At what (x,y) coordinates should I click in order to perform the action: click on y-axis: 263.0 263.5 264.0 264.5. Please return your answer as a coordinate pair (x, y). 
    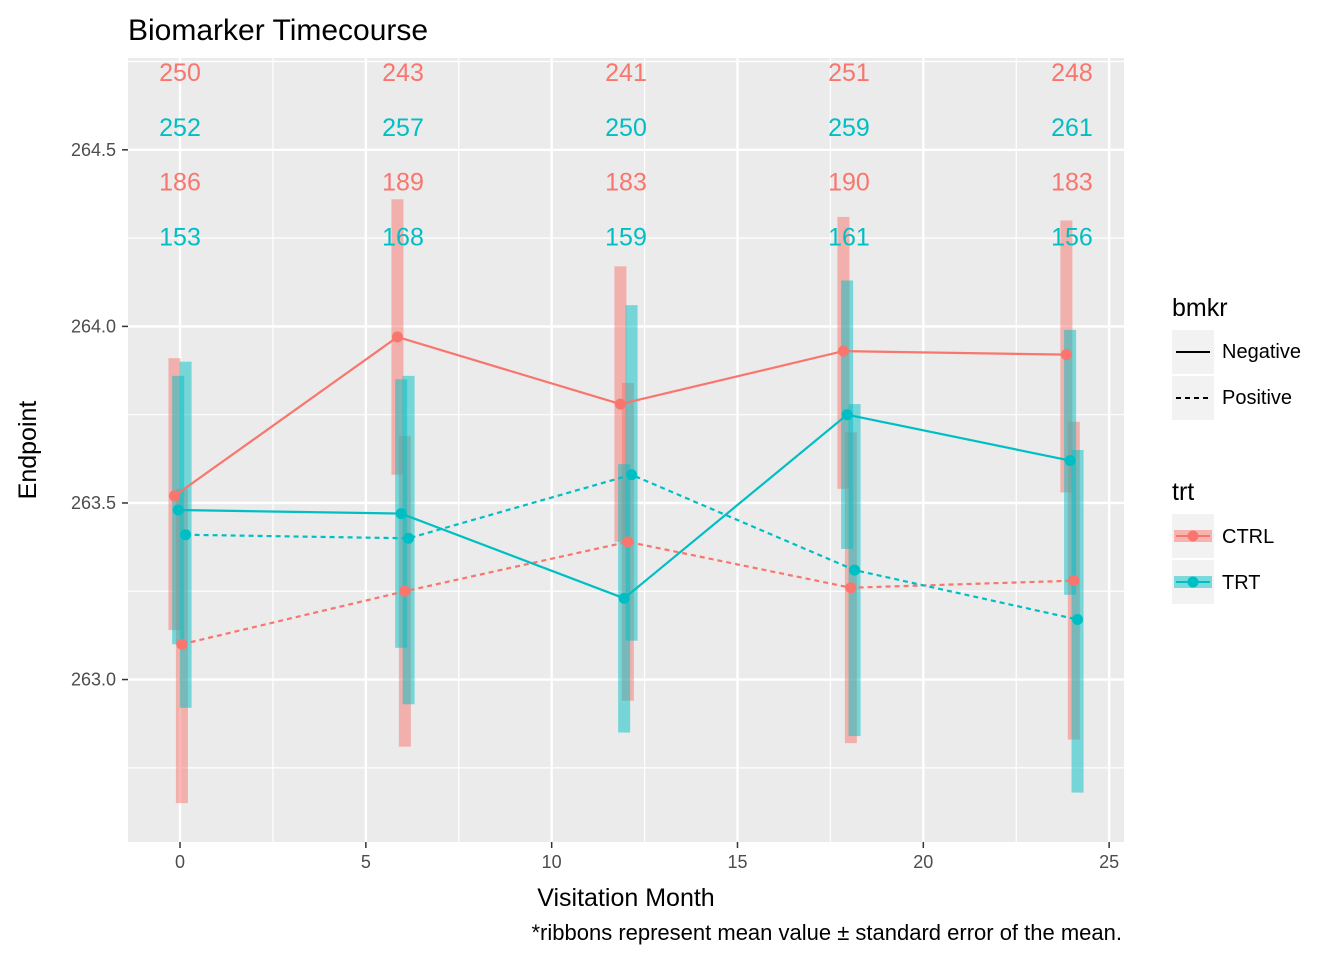
    Looking at the image, I should click on (99, 415).